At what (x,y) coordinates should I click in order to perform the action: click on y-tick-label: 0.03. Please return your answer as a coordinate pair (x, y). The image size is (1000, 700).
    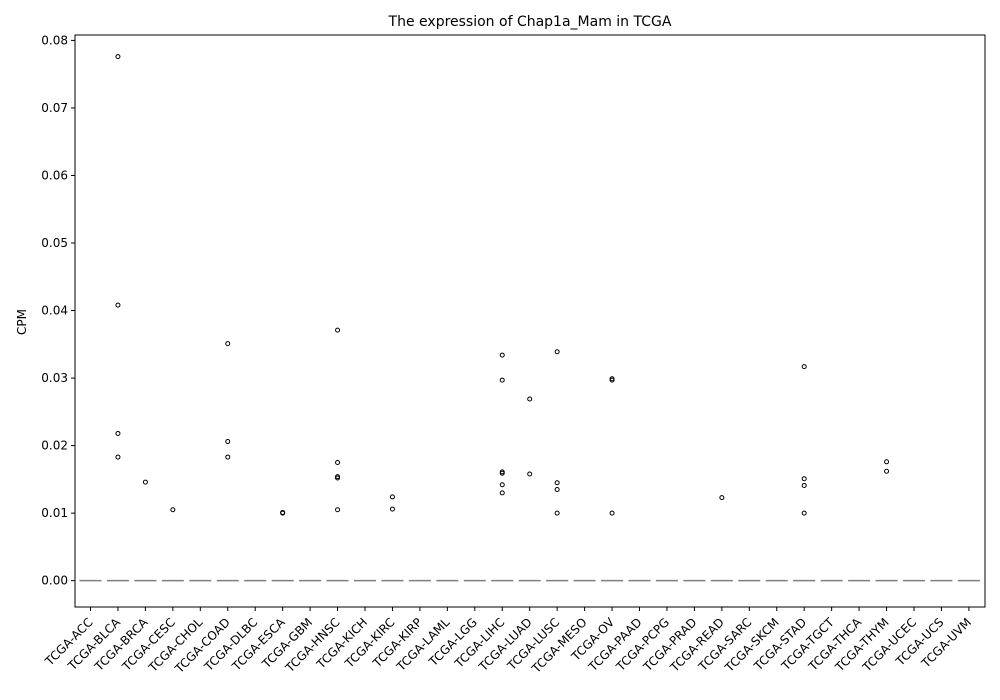
    Looking at the image, I should click on (54, 378).